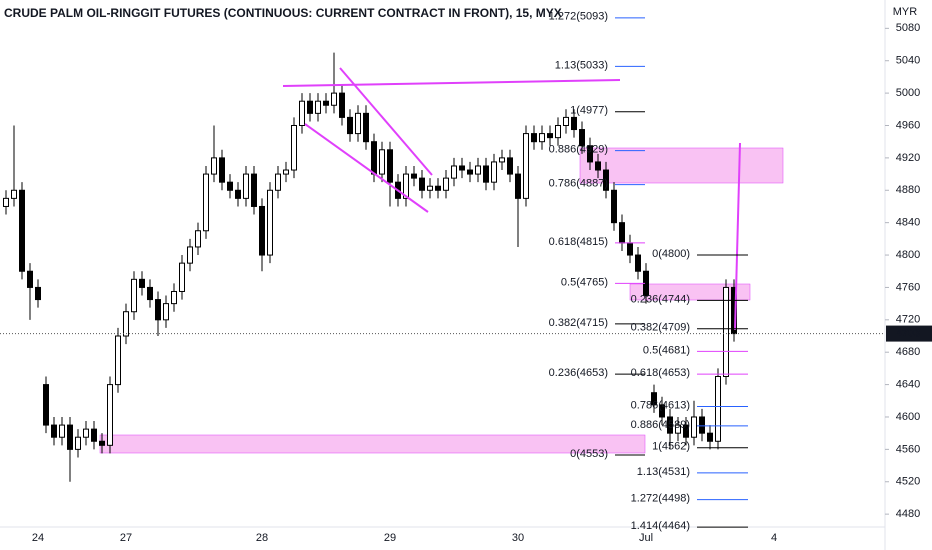 This screenshot has width=932, height=550. What do you see at coordinates (518, 538) in the screenshot?
I see `x-tick-label: 30` at bounding box center [518, 538].